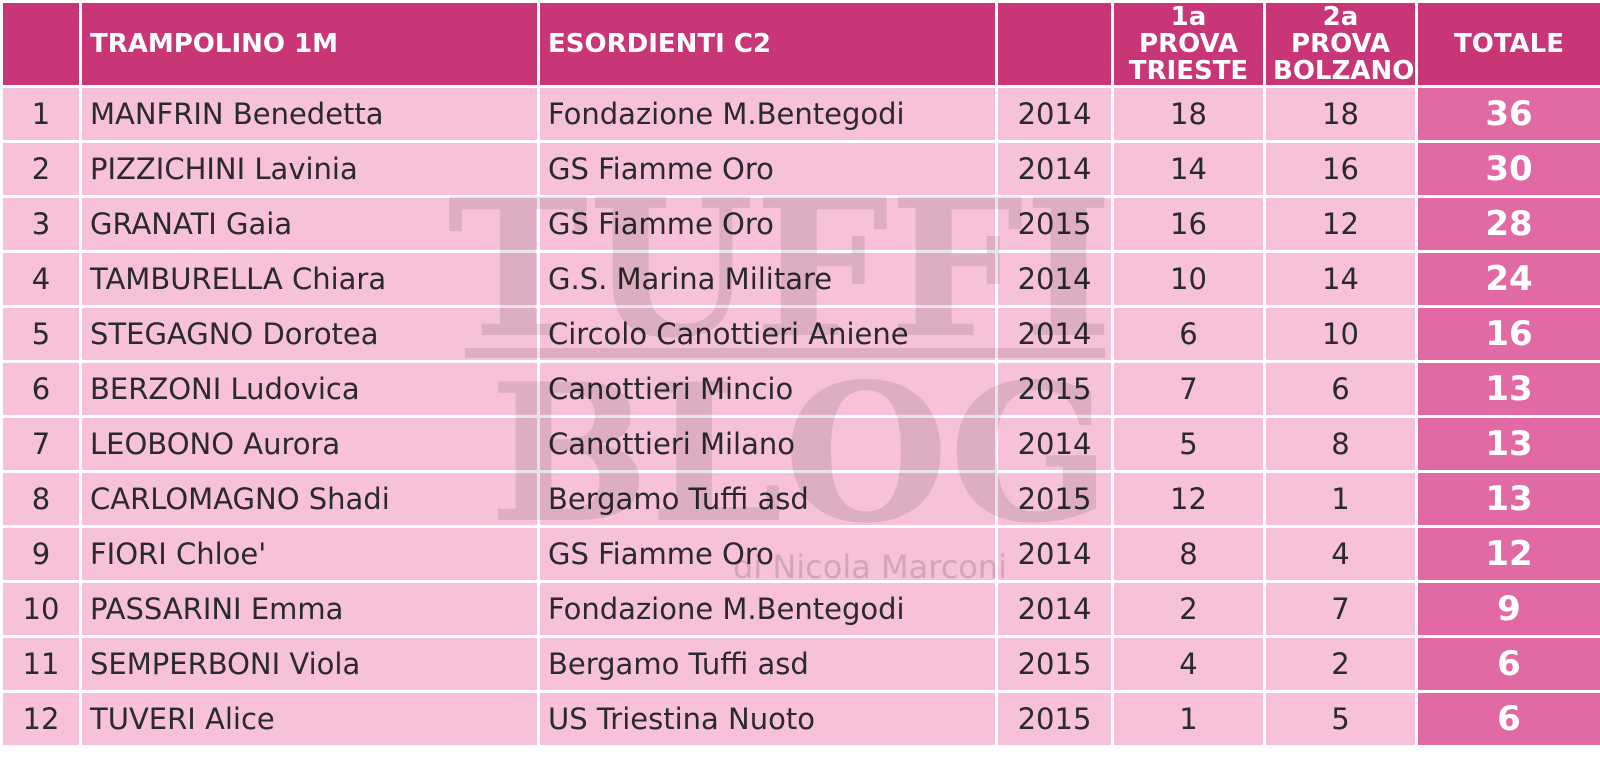 This screenshot has width=1600, height=760. Describe the element at coordinates (1188, 44) in the screenshot. I see `header-prova-1-text: 1a PROVA TRIESTE` at that location.